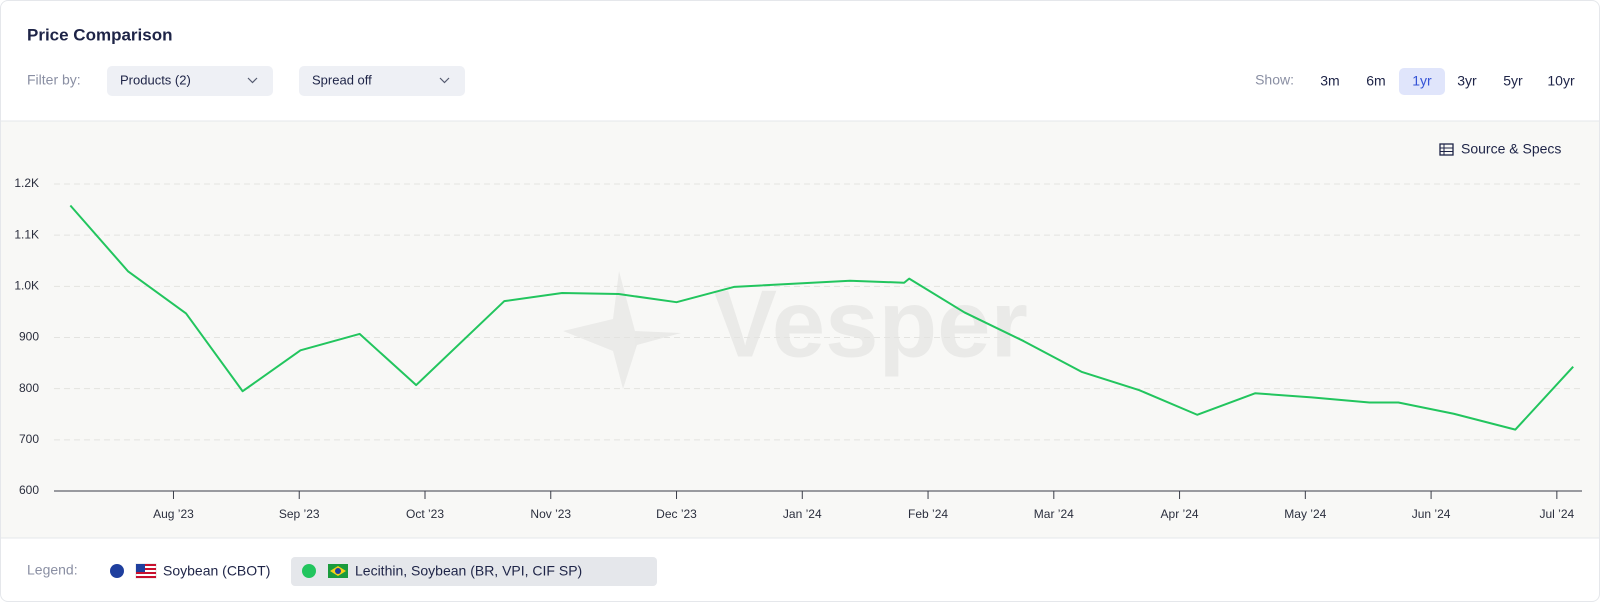 This screenshot has width=1600, height=602. What do you see at coordinates (1467, 81) in the screenshot?
I see `range-button: 3yr` at bounding box center [1467, 81].